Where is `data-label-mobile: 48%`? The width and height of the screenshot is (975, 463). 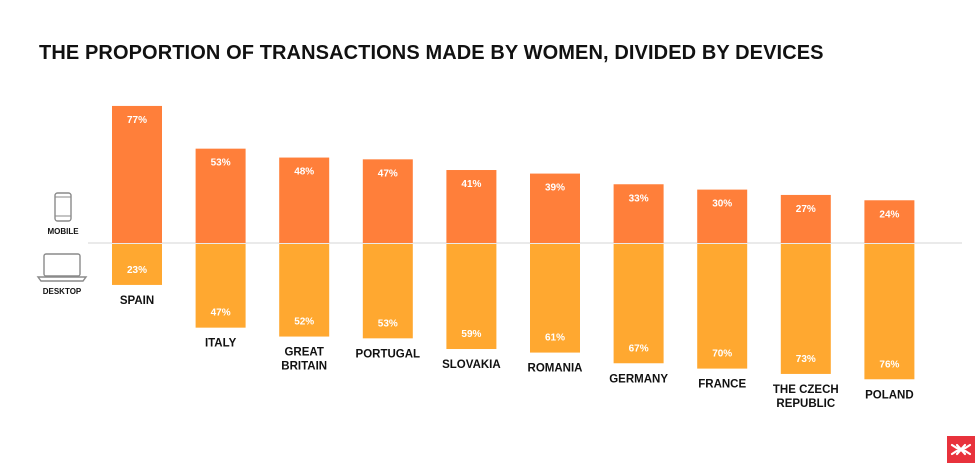
data-label-mobile: 48% is located at coordinates (304, 172).